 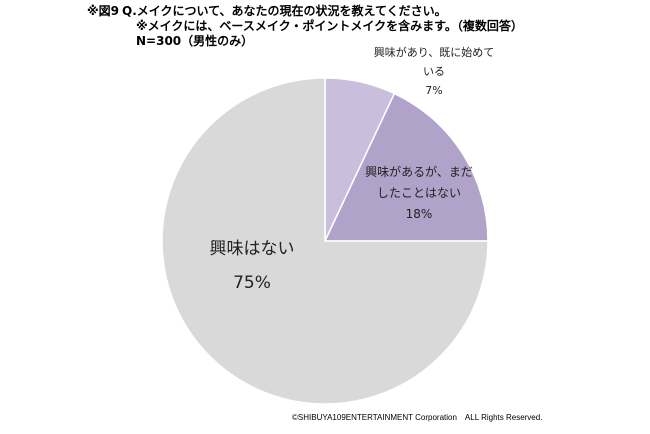 What do you see at coordinates (433, 90) in the screenshot?
I see `slice-value-label: 7%` at bounding box center [433, 90].